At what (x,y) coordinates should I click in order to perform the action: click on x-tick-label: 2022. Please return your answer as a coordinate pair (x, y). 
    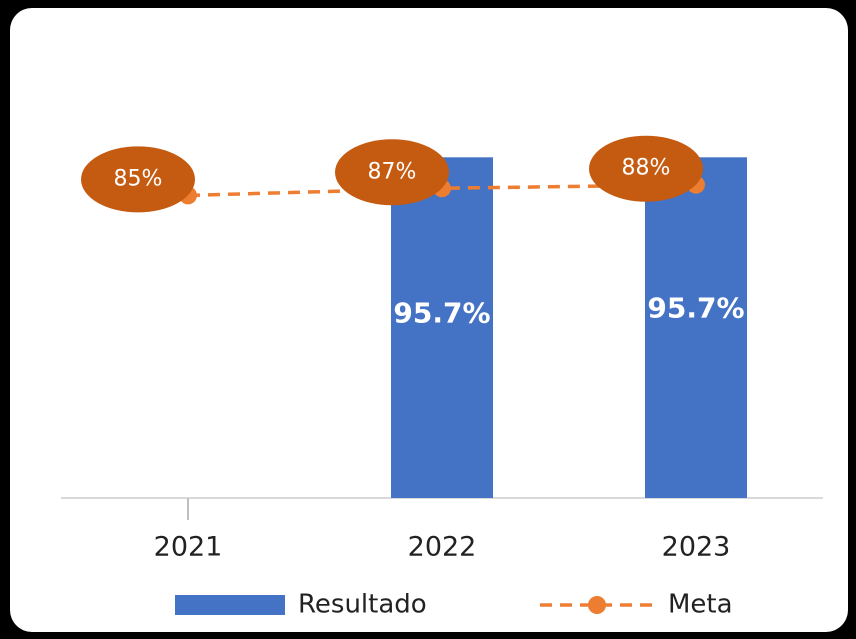
    Looking at the image, I should click on (442, 547).